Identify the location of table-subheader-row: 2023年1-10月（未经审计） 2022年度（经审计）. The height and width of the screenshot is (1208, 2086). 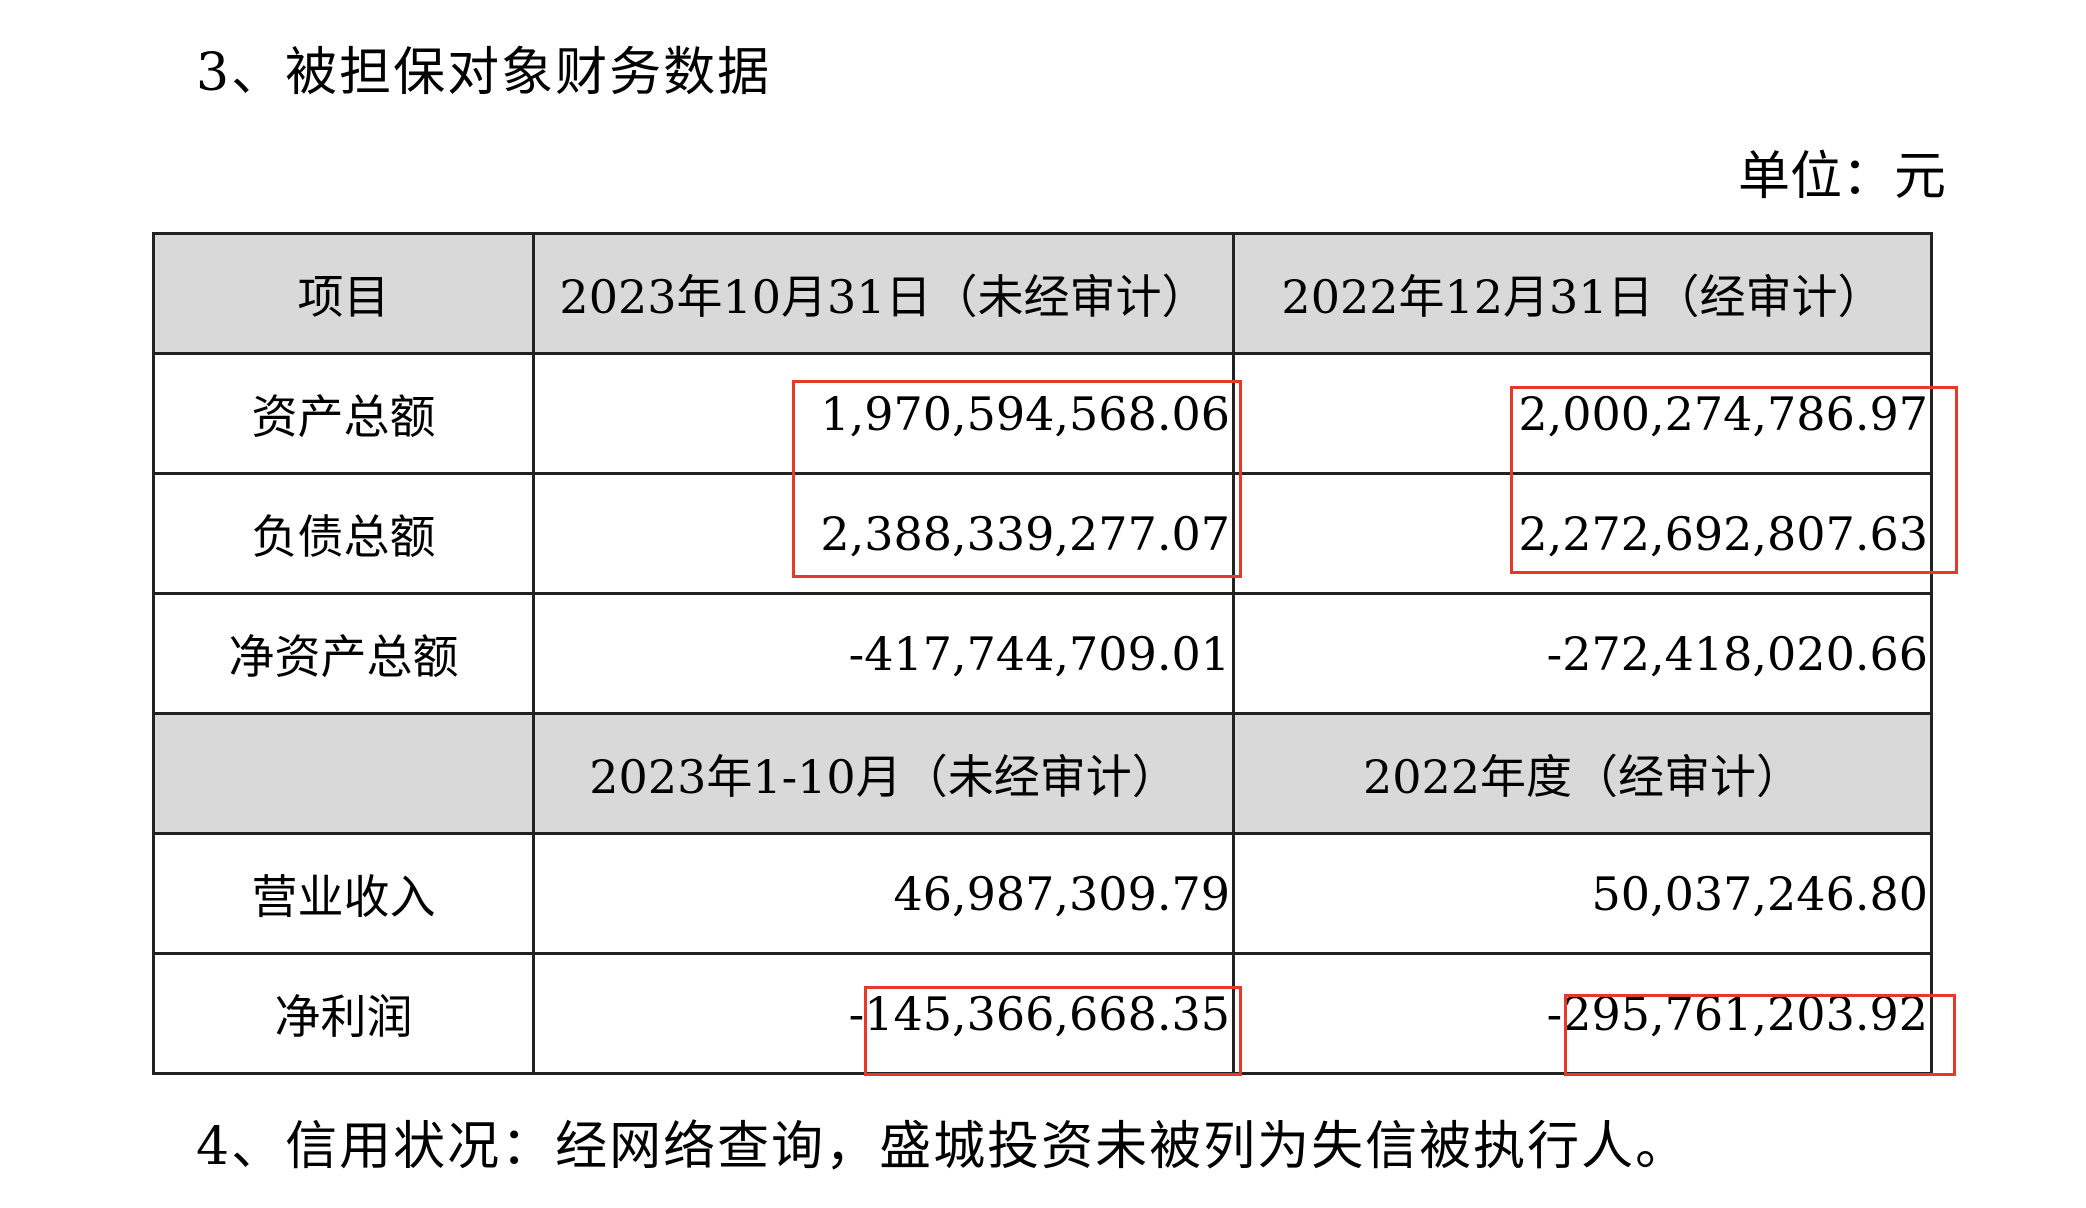
(1042, 773).